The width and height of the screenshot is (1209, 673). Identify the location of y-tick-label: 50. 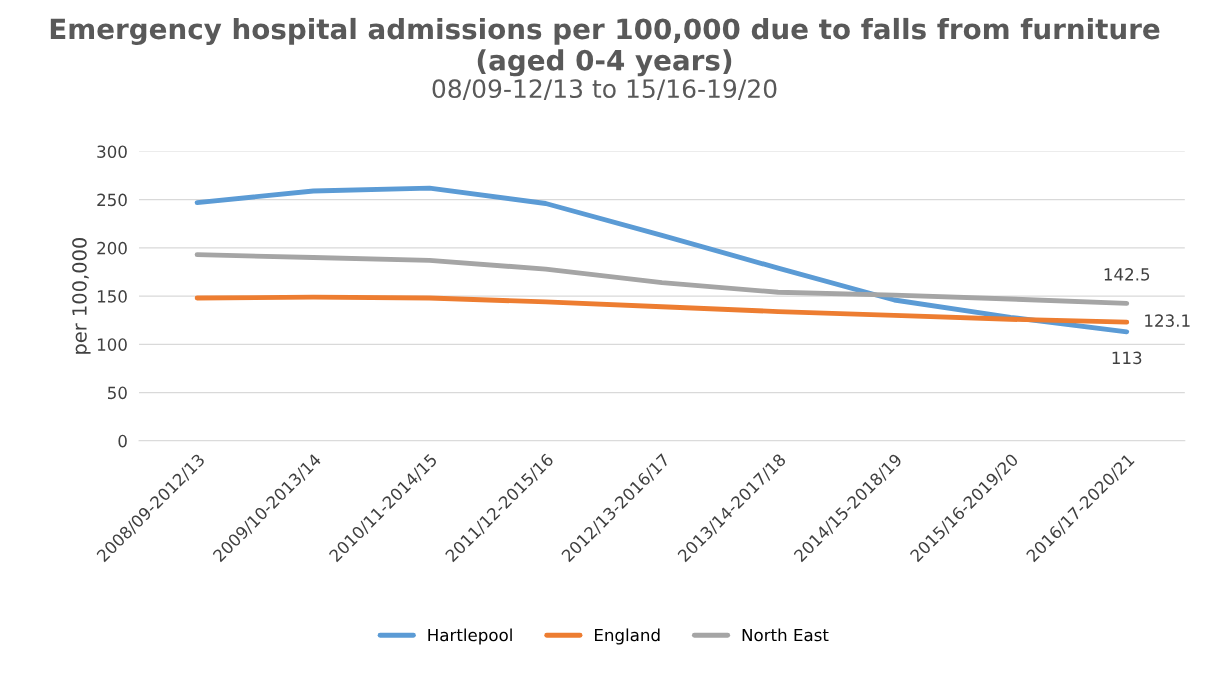
(117, 393).